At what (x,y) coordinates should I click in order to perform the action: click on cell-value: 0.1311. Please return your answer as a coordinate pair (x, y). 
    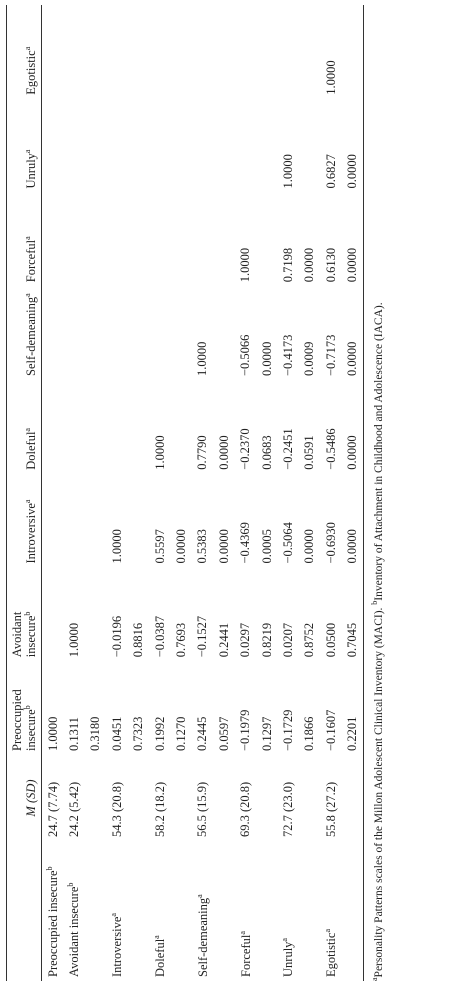
    Looking at the image, I should click on (73, 734).